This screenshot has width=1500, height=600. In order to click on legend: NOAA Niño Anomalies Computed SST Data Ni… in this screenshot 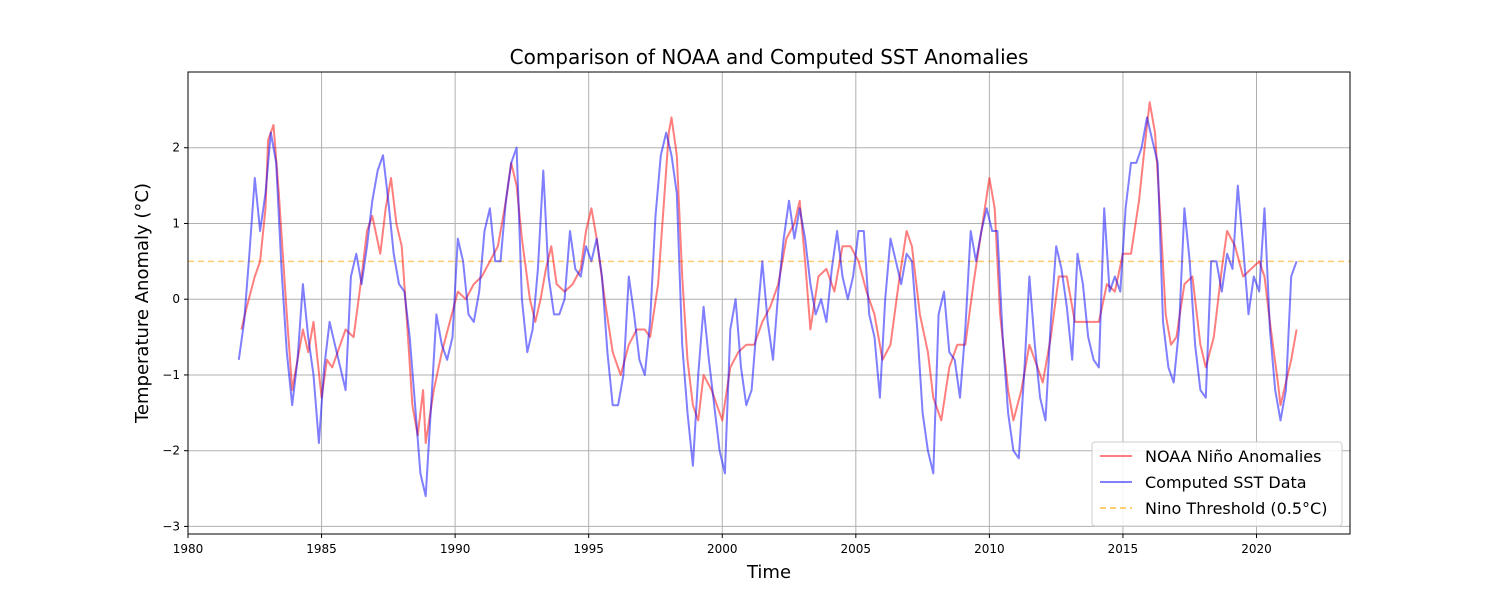, I will do `click(1217, 484)`.